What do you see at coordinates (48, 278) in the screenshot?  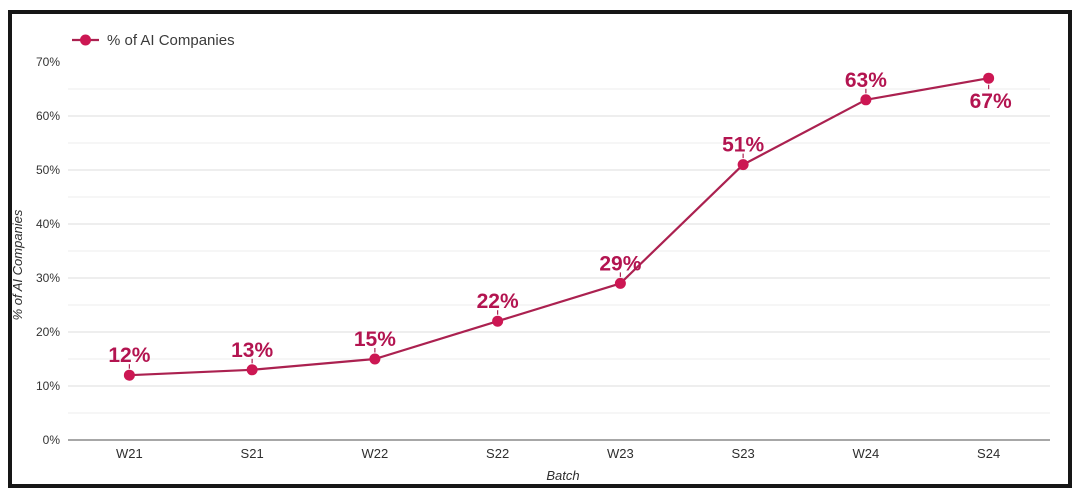 I see `y-tick-label: 30%` at bounding box center [48, 278].